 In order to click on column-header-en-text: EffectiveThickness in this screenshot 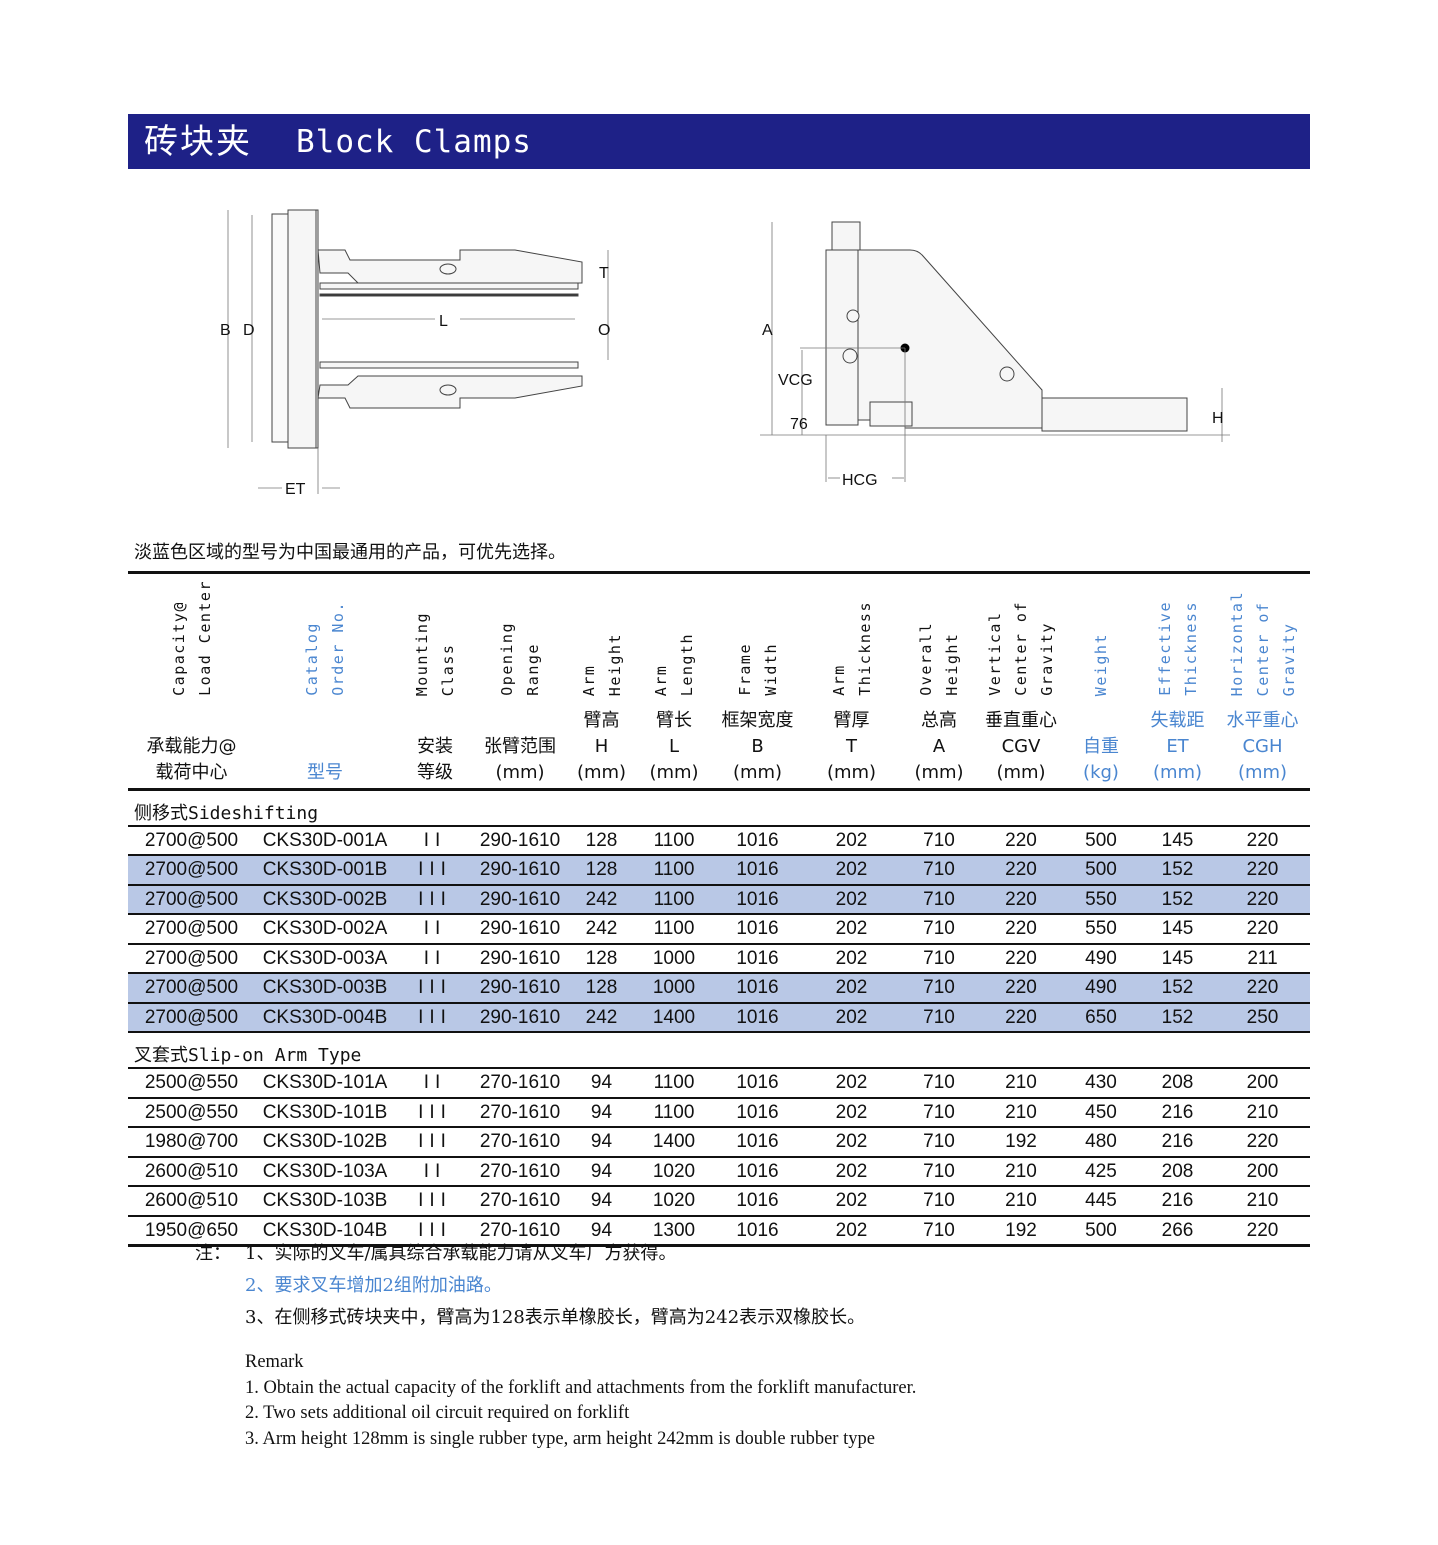, I will do `click(1178, 645)`.